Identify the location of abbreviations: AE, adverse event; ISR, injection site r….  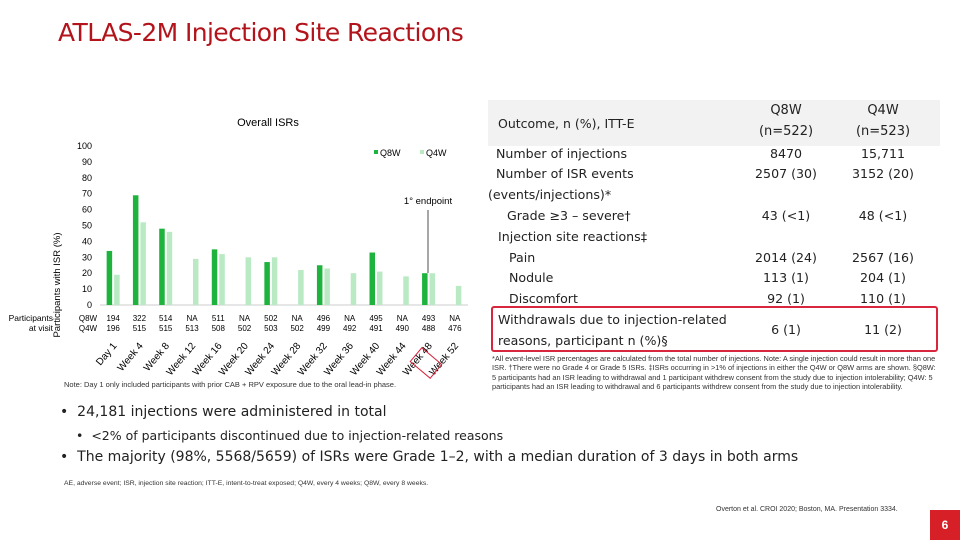
(246, 483).